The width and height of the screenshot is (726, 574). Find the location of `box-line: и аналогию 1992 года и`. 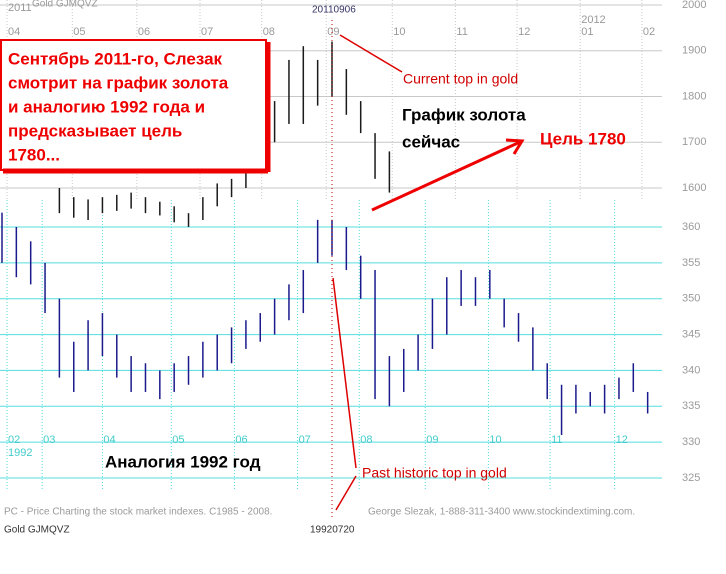

box-line: и аналогию 1992 года и is located at coordinates (106, 106).